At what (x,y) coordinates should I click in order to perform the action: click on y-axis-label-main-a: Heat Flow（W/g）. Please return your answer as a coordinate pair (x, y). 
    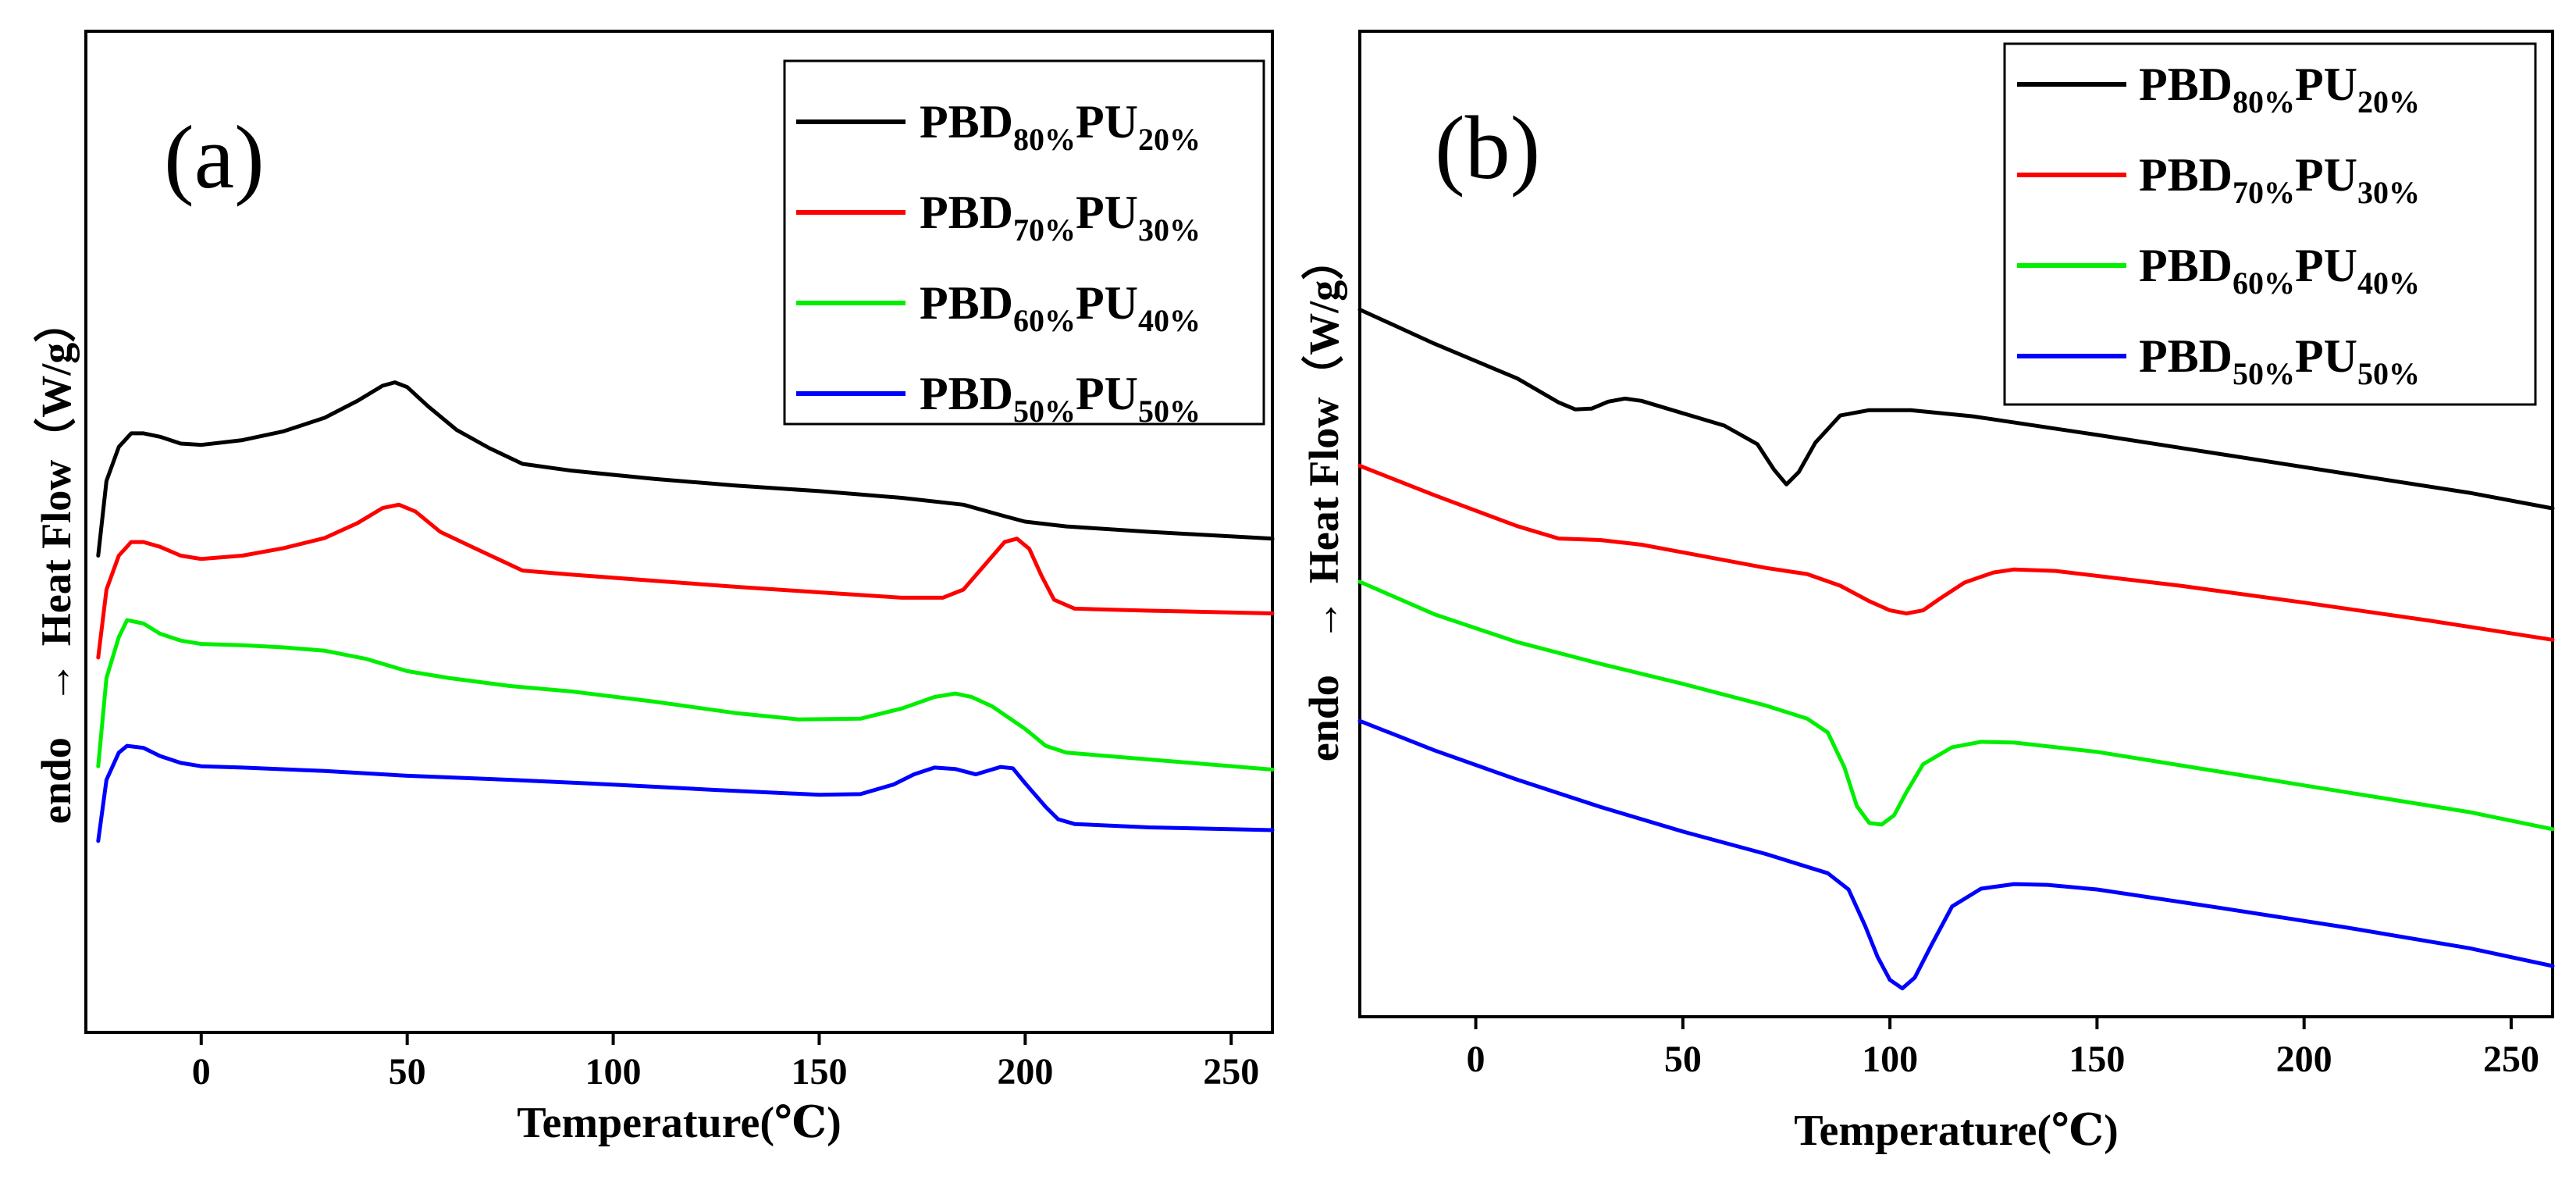
    Looking at the image, I should click on (56, 473).